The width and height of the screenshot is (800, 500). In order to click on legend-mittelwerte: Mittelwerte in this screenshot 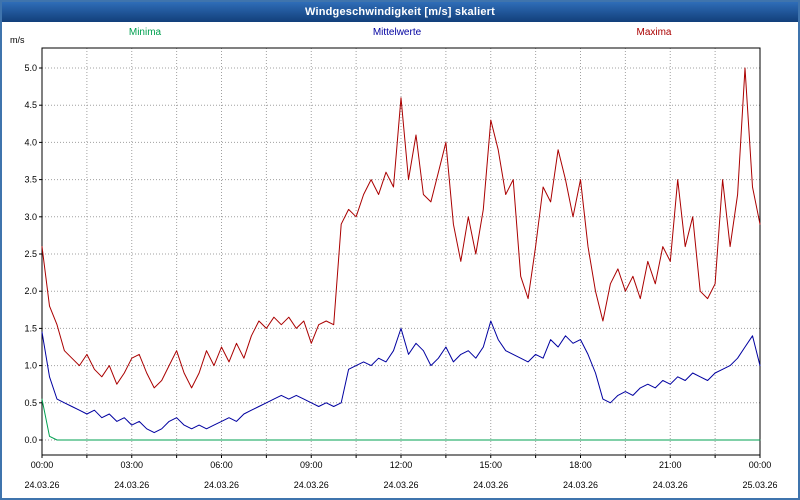, I will do `click(397, 32)`.